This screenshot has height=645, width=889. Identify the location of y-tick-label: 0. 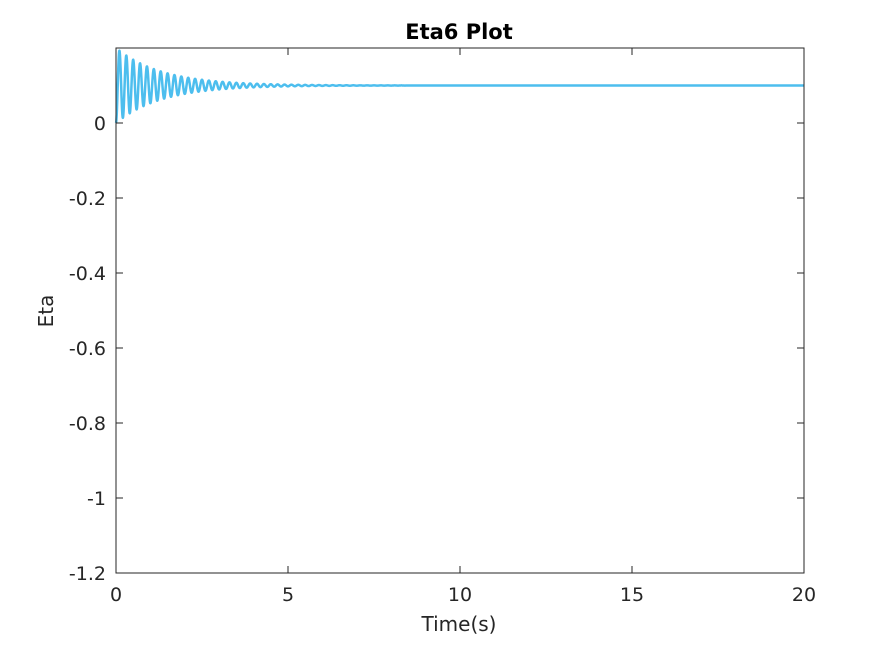
(100, 124).